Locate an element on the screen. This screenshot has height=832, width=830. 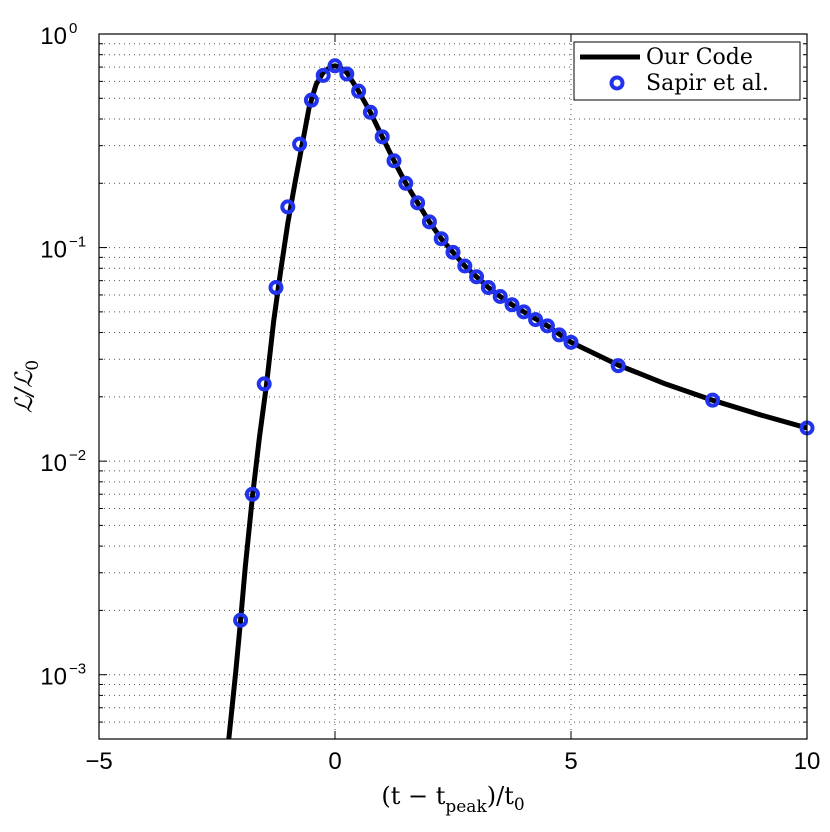
x-axis-label: (t − tpeak)/t0 is located at coordinates (452, 799).